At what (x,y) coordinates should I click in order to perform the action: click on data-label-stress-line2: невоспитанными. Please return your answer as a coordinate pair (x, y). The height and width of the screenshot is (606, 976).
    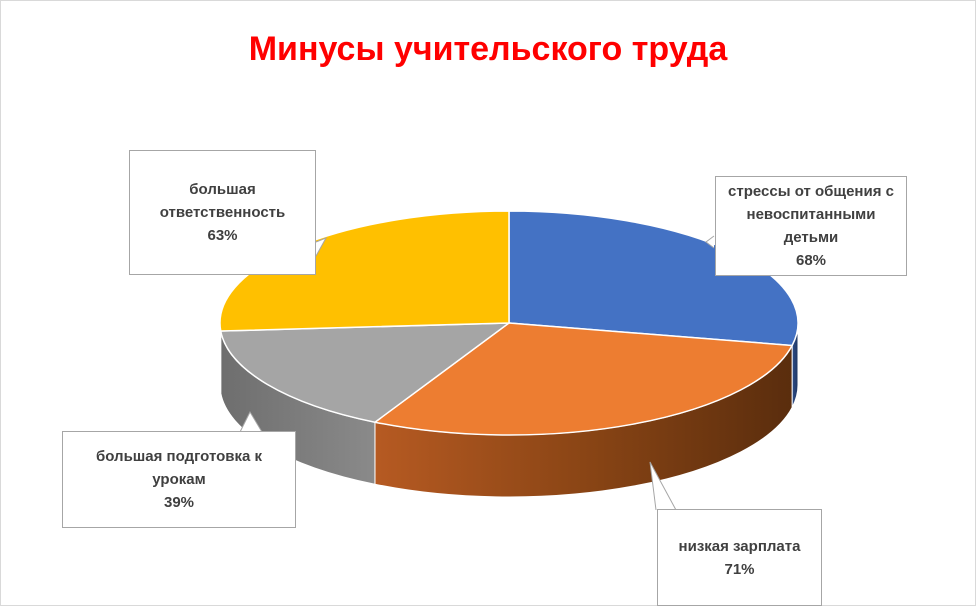
    Looking at the image, I should click on (811, 214).